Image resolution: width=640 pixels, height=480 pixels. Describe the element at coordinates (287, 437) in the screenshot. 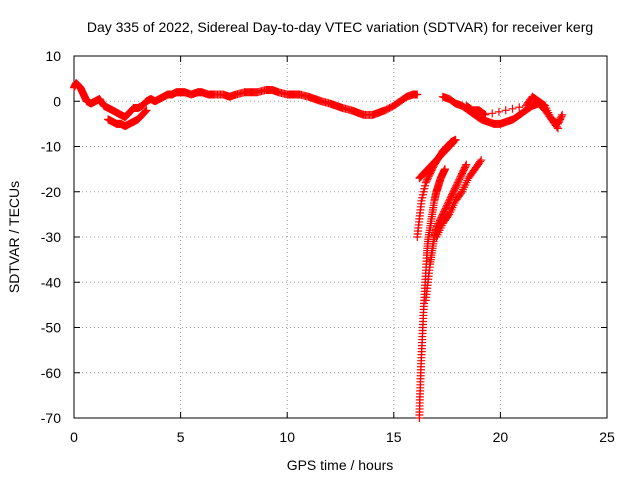

I see `x-tick-label: 10` at that location.